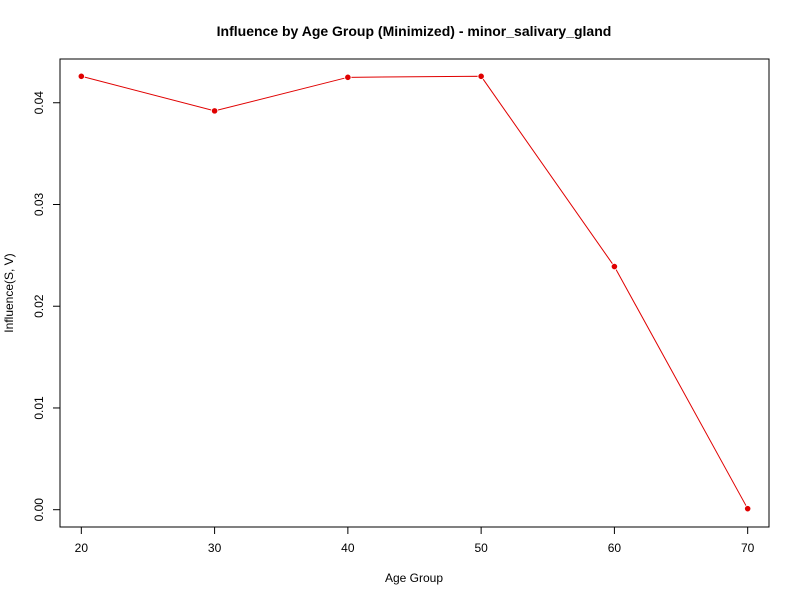  Describe the element at coordinates (414, 578) in the screenshot. I see `x-axis-label: Age Group` at that location.